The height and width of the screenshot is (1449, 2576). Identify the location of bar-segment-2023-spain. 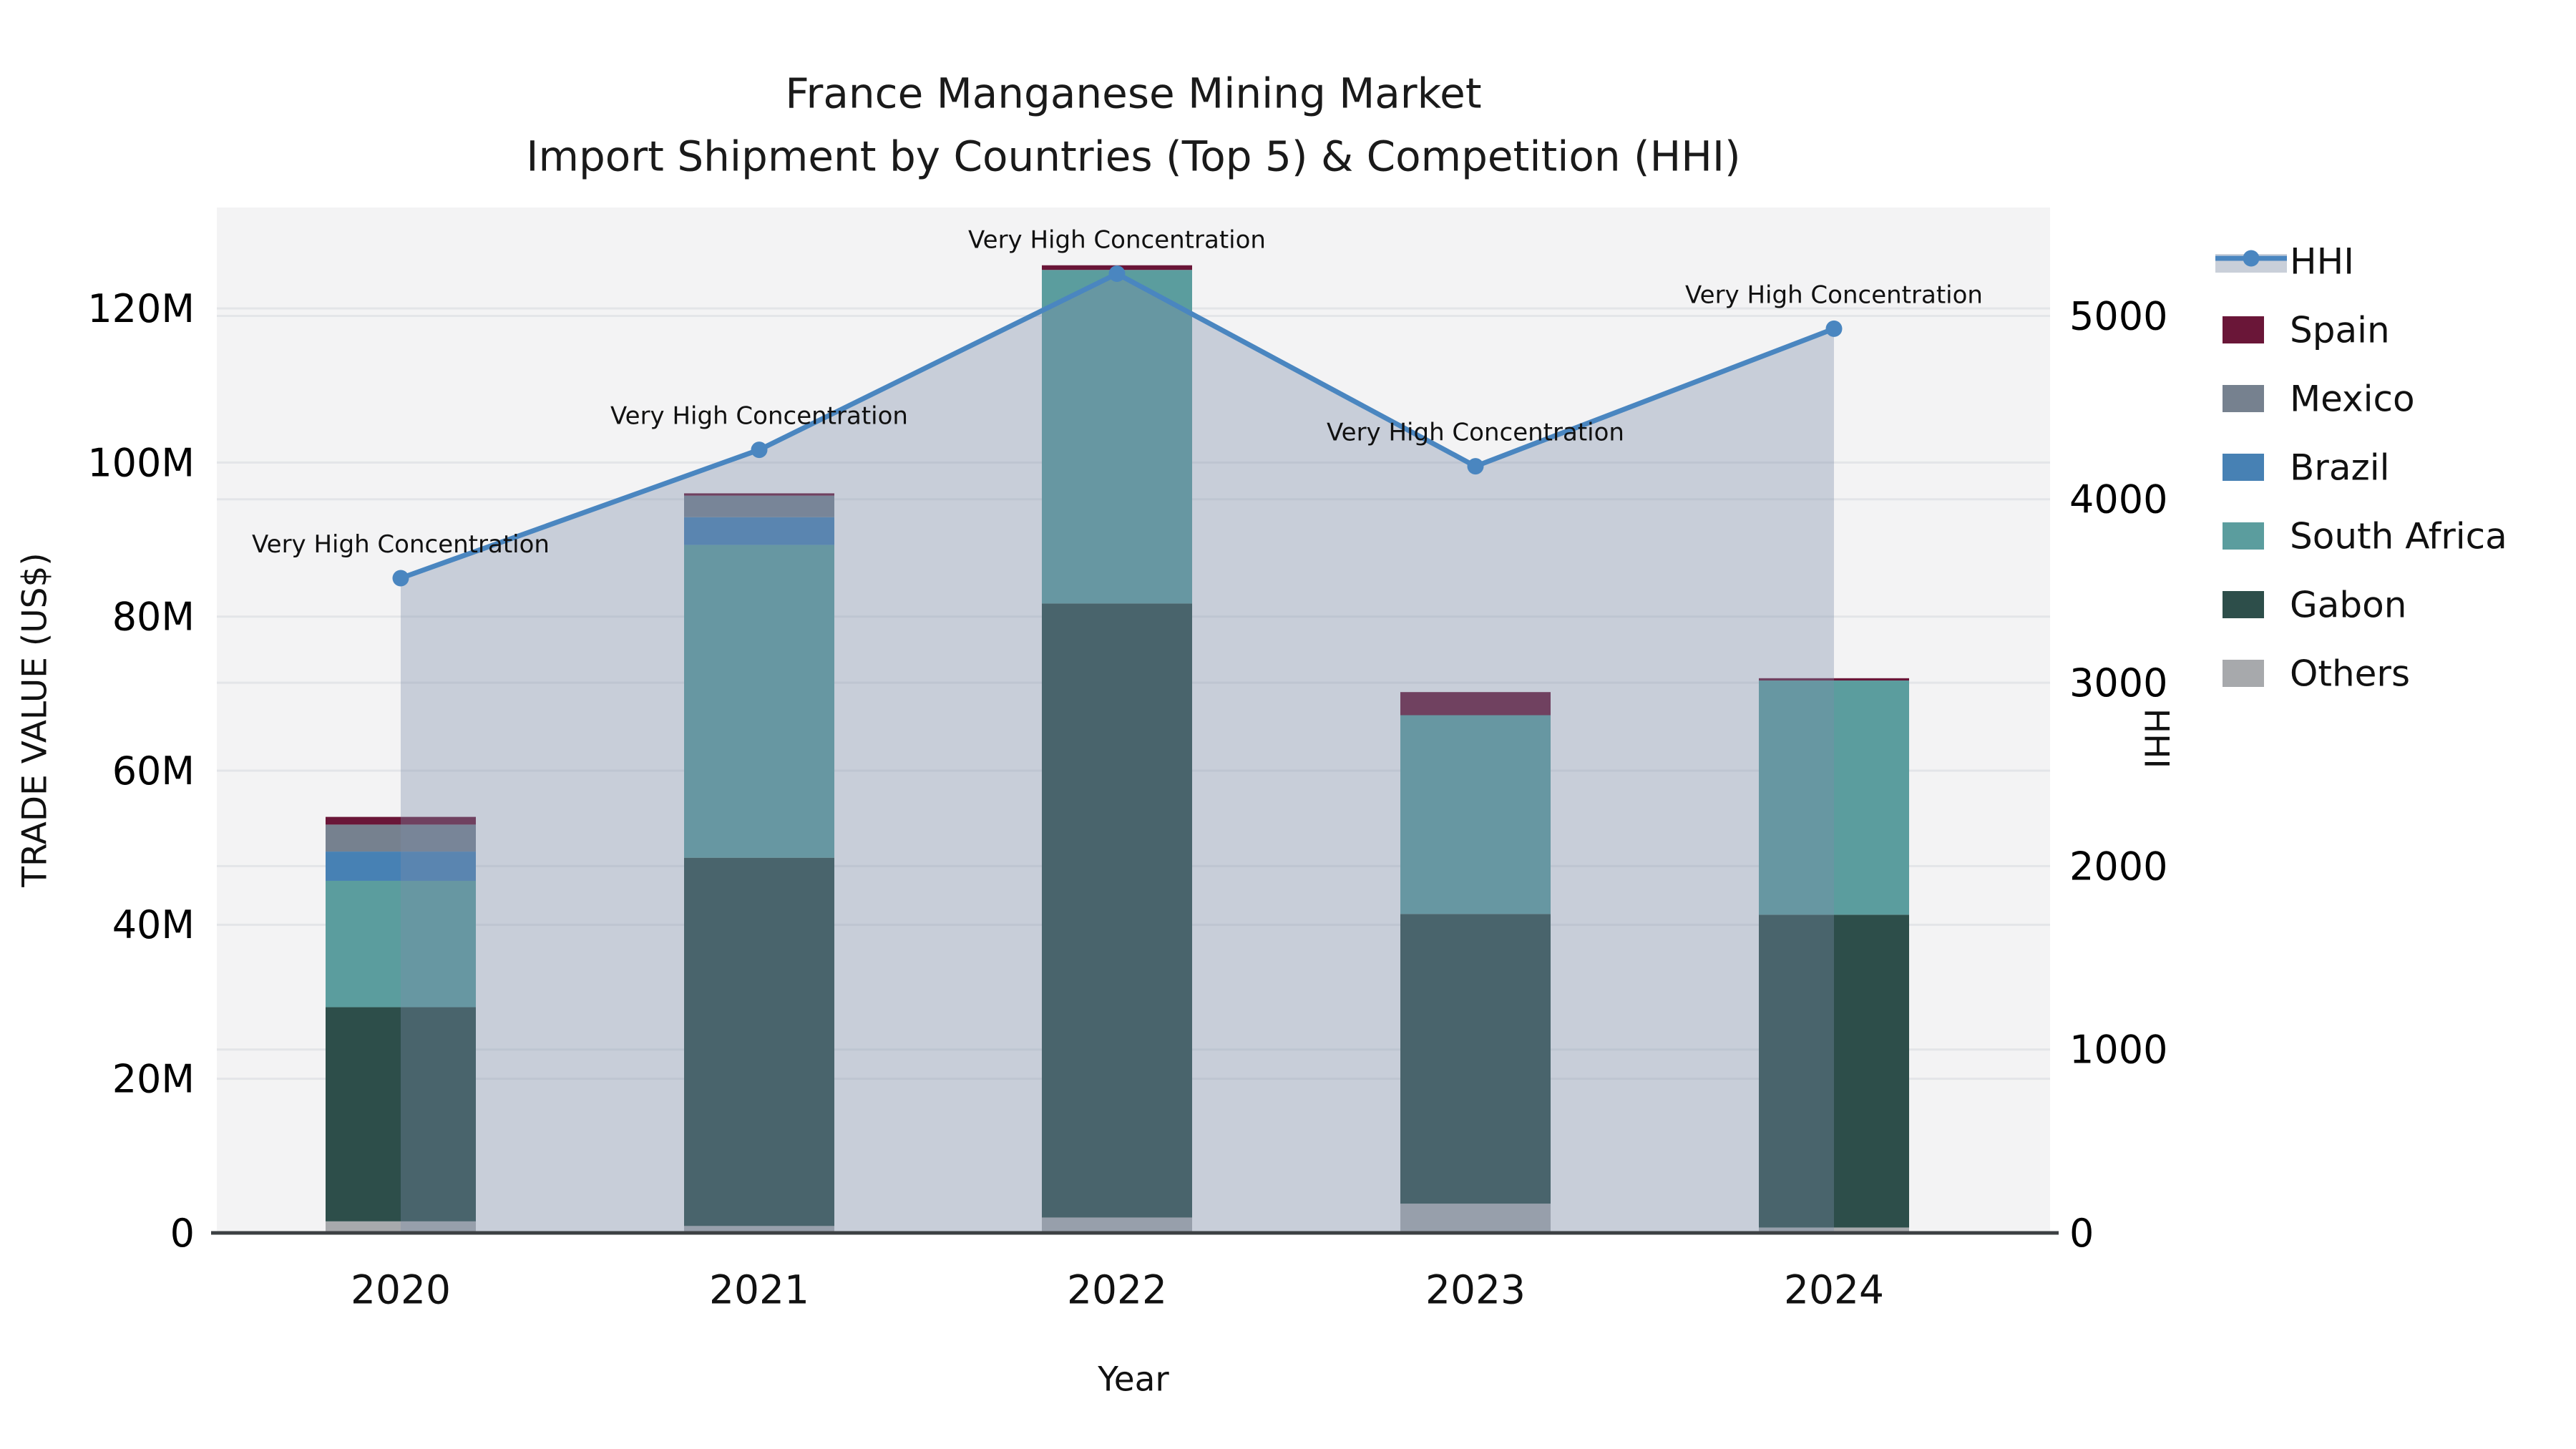
(1475, 704).